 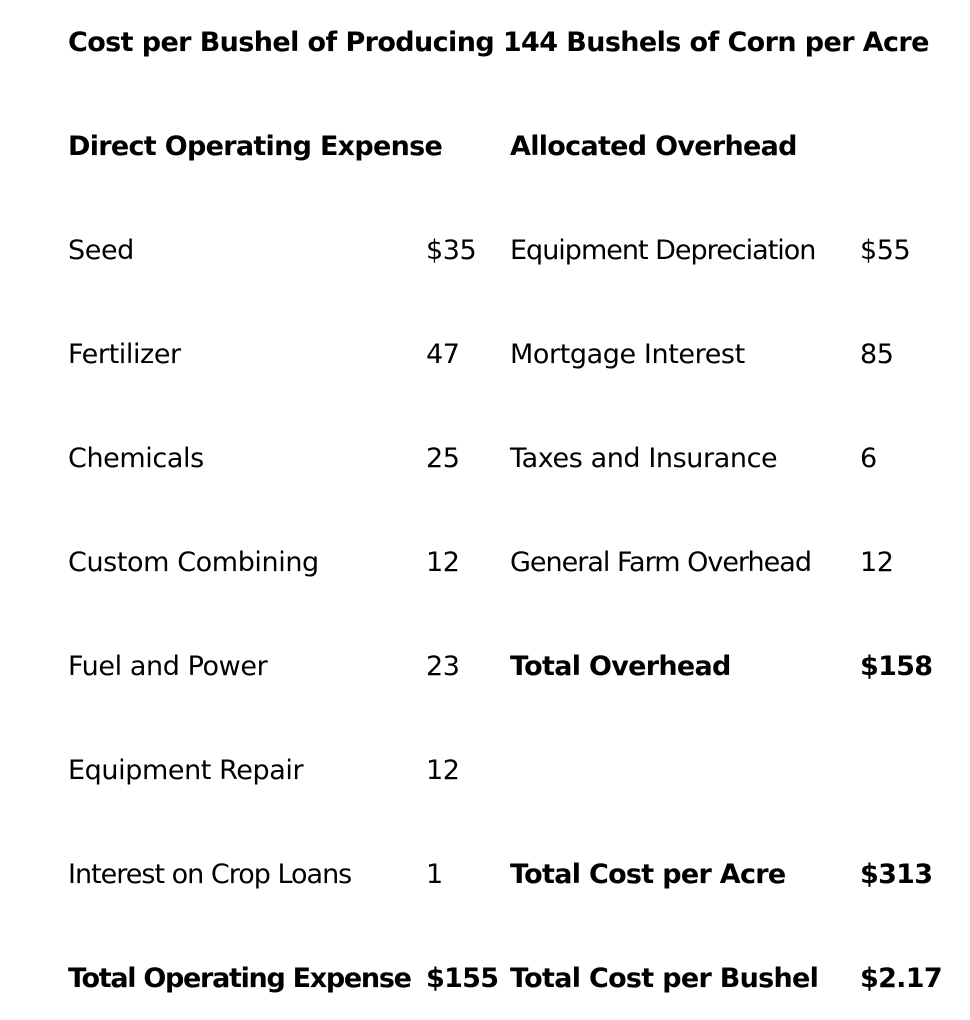 I want to click on direct-expense-header: Direct Operating Expense, so click(x=255, y=146).